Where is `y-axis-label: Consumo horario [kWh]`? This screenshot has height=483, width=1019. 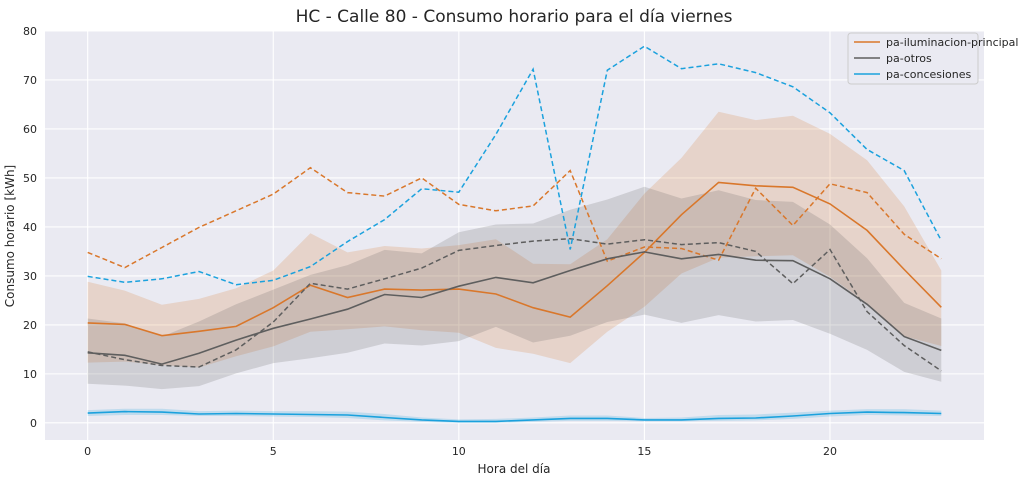 y-axis-label: Consumo horario [kWh] is located at coordinates (10, 236).